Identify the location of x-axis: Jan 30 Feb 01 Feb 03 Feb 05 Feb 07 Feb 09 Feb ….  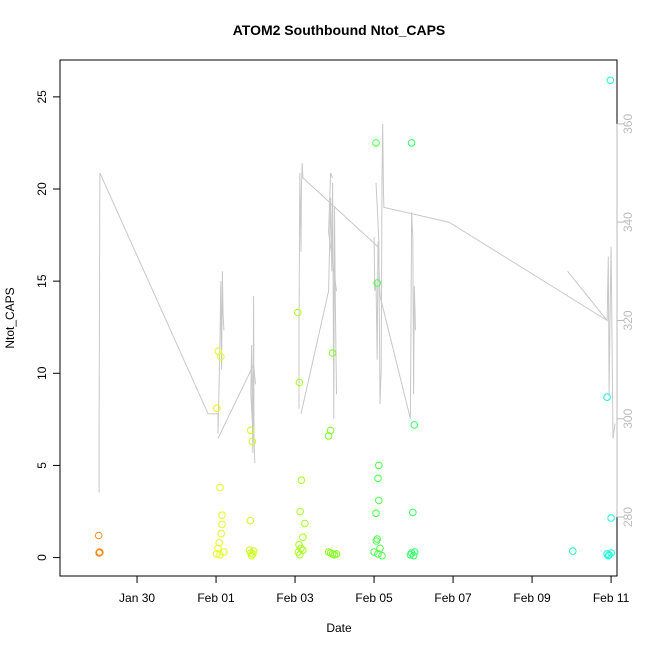
(374, 590).